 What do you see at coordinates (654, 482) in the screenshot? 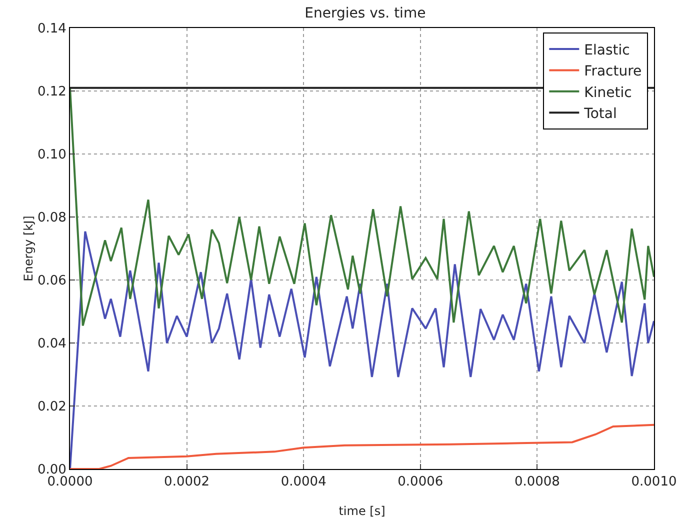
I see `x-tick-label: 0.0010` at bounding box center [654, 482].